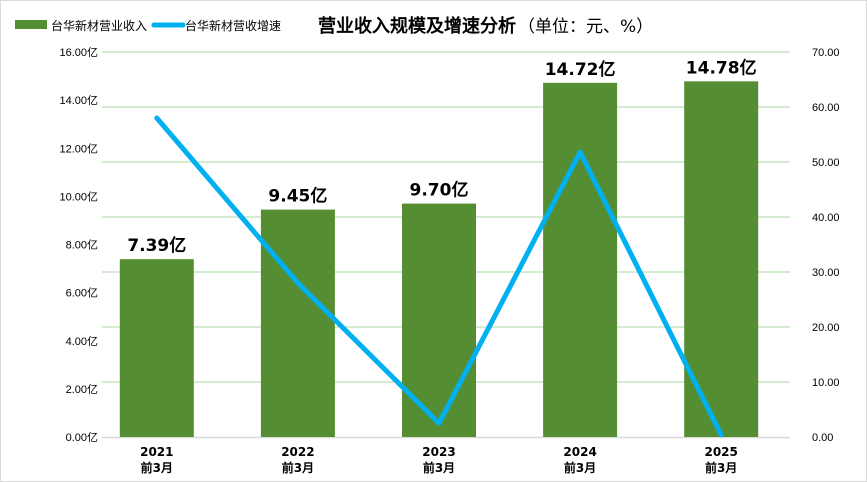 This screenshot has height=482, width=867. I want to click on y-left-tick: 6.00亿, so click(82, 293).